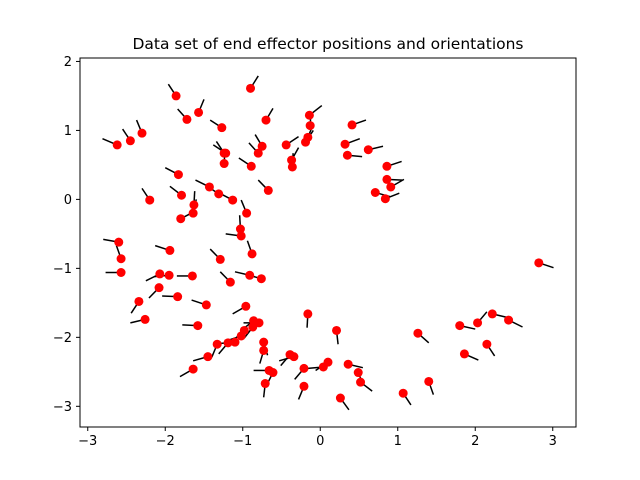 This screenshot has height=480, width=640. I want to click on y-axis-ticks: −3 −2 −1 0 1 2, so click(66, 235).